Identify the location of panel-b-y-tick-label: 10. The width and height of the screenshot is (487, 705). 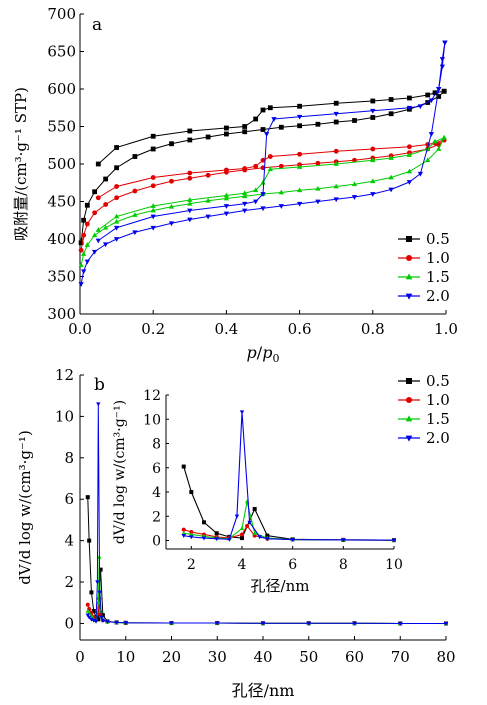
(64, 416).